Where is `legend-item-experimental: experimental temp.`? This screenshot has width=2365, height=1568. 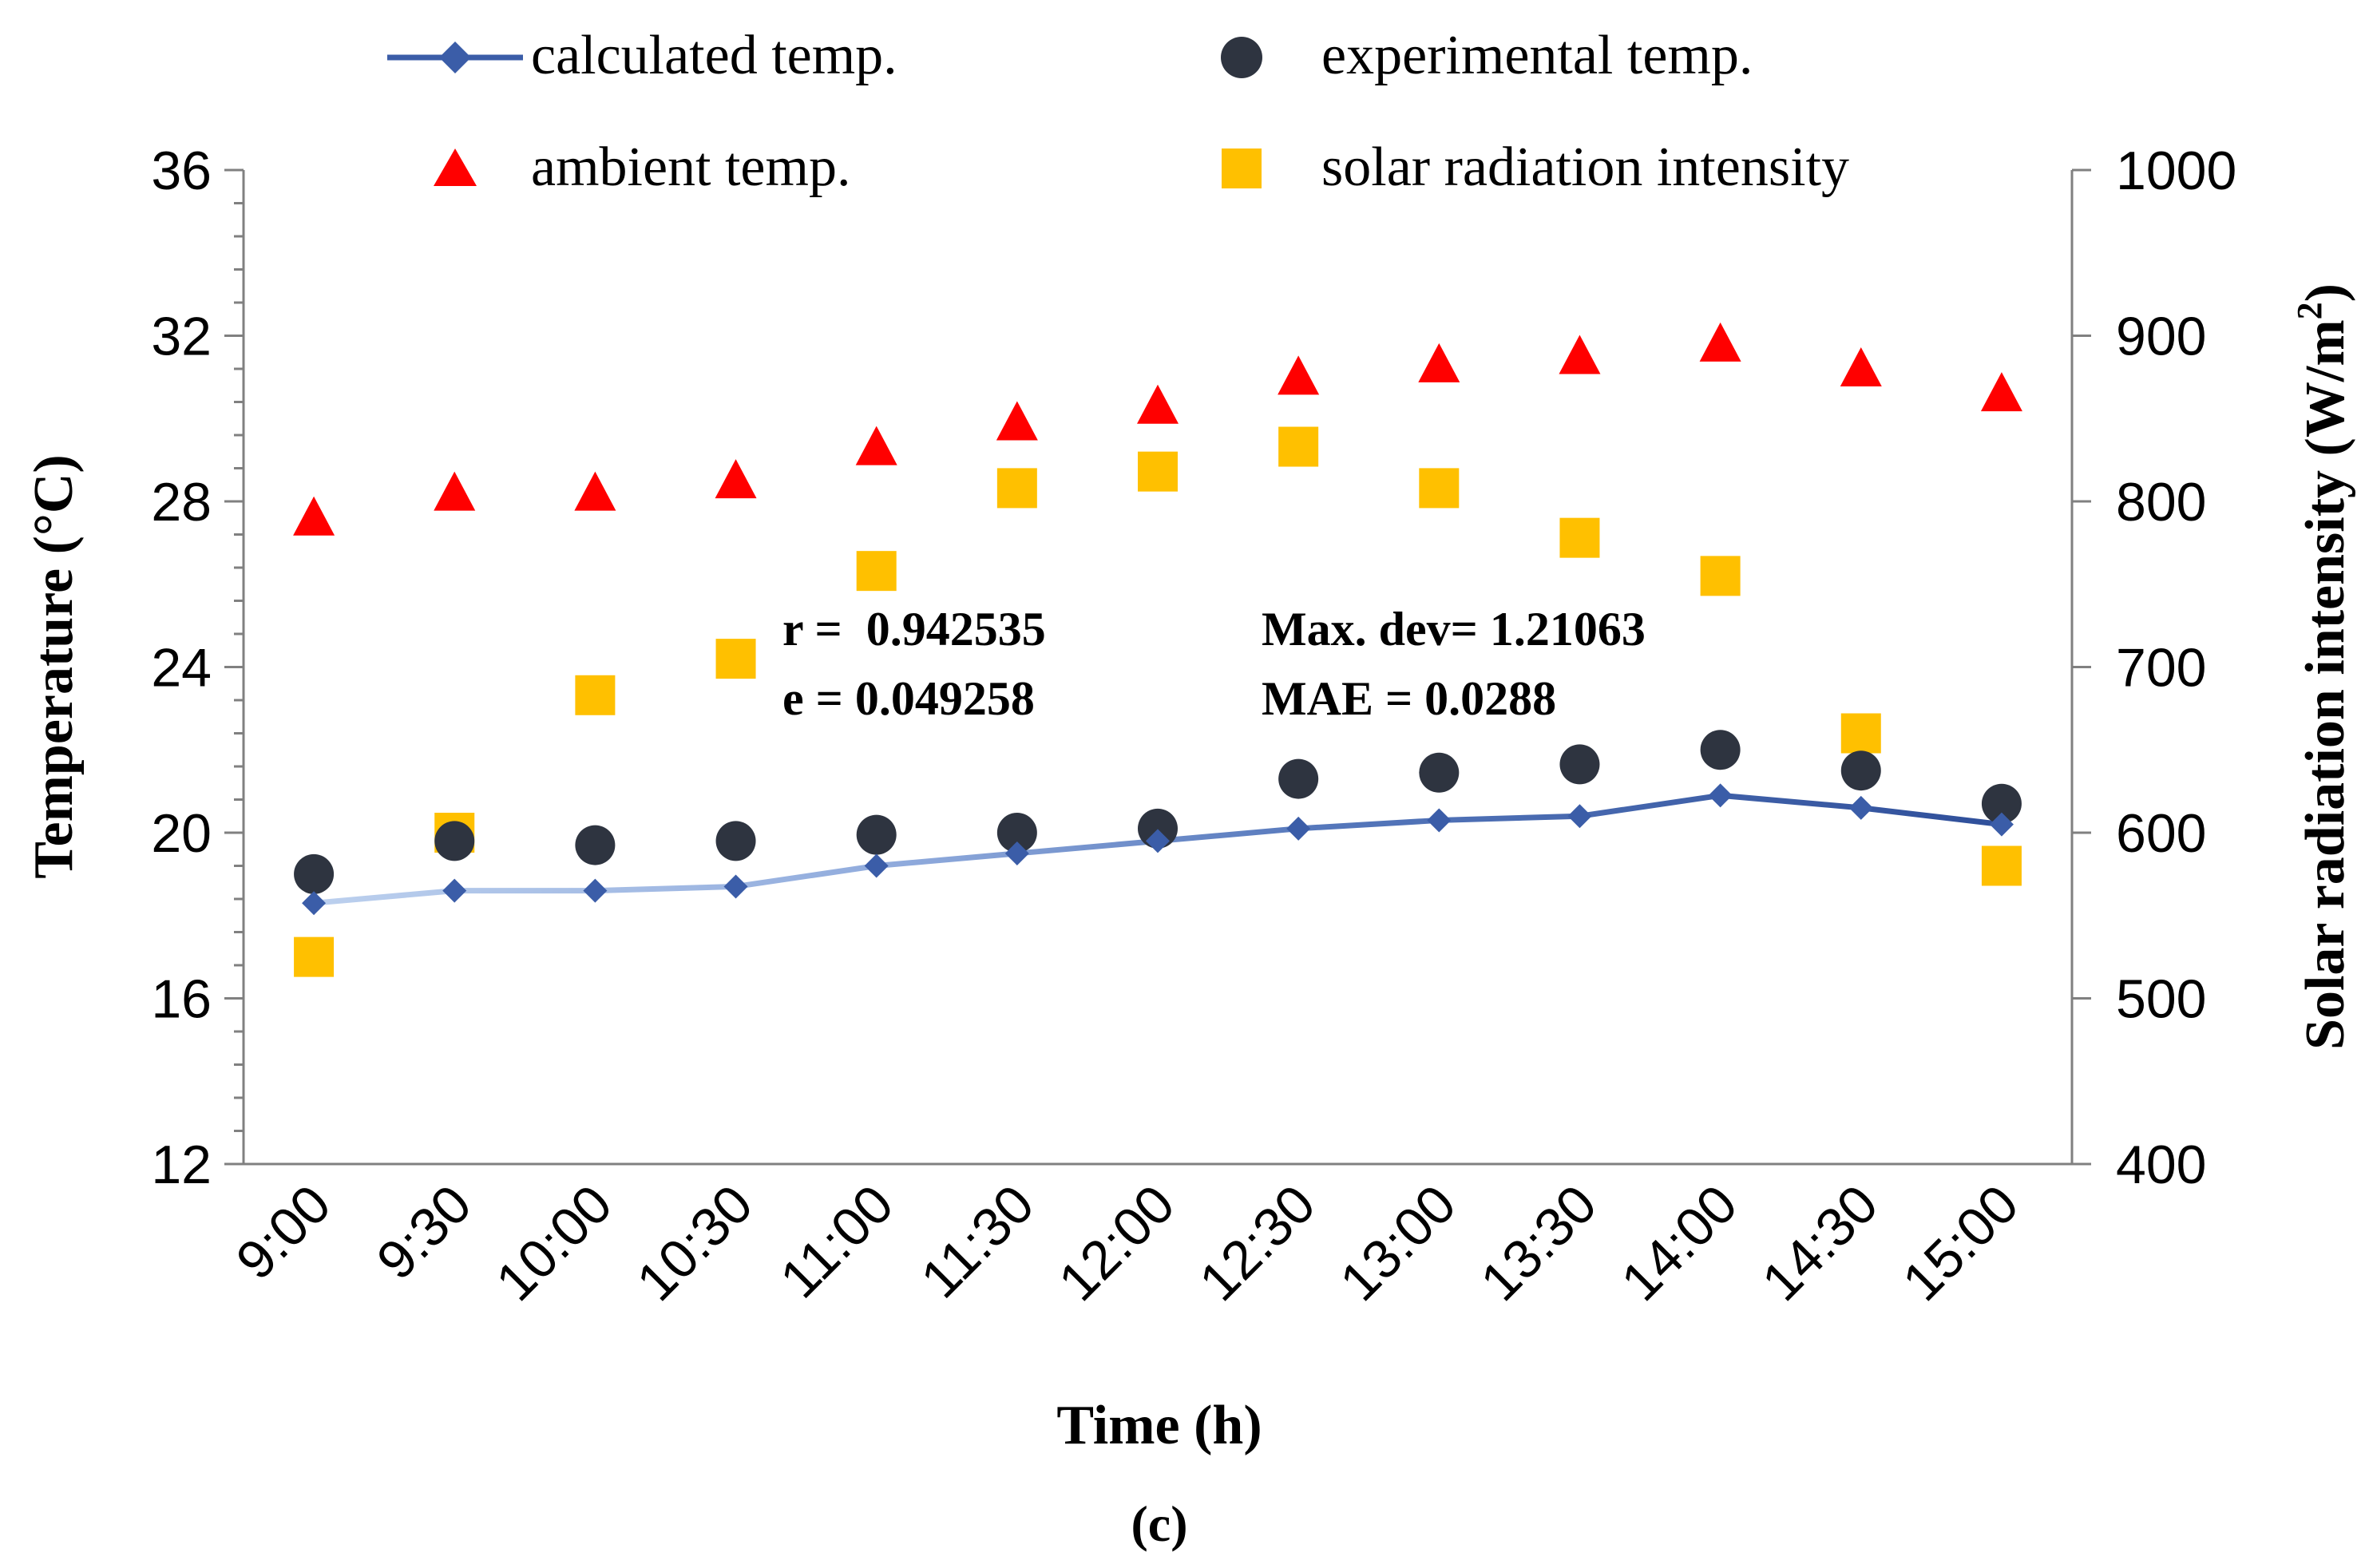 legend-item-experimental: experimental temp. is located at coordinates (1487, 56).